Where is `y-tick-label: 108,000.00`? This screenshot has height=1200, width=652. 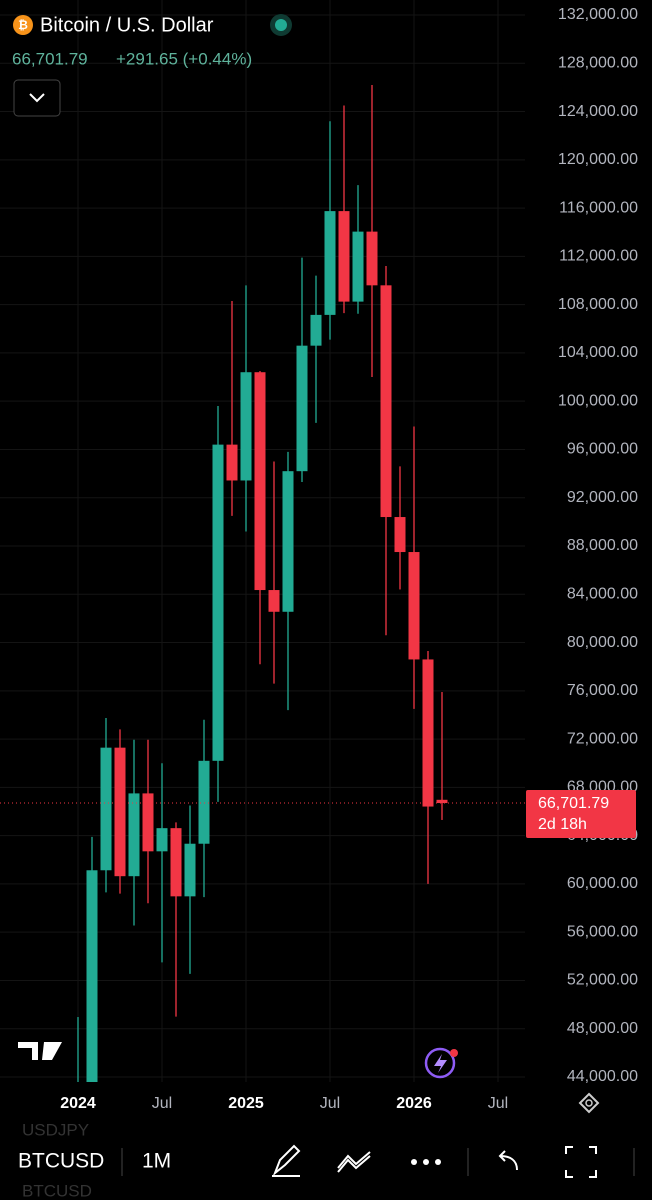 y-tick-label: 108,000.00 is located at coordinates (598, 304).